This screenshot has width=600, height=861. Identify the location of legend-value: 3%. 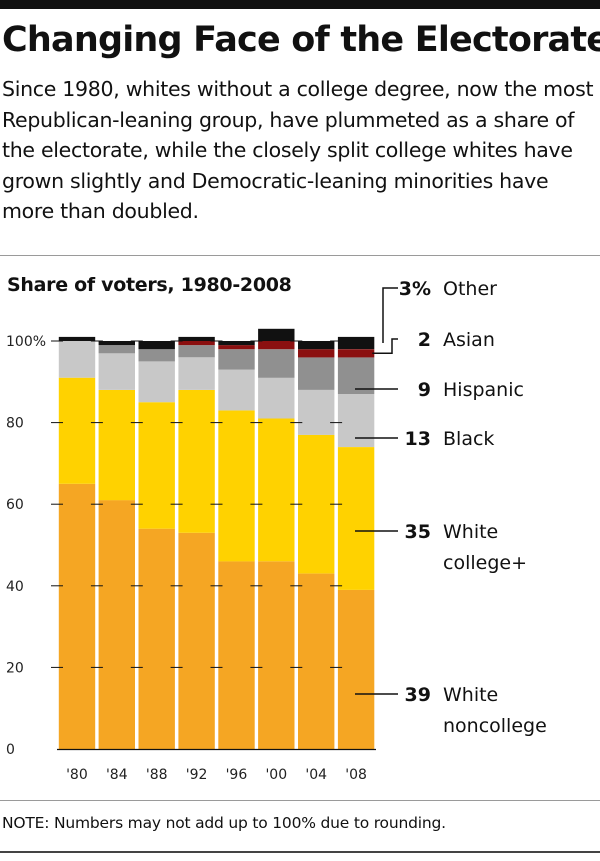
(415, 289).